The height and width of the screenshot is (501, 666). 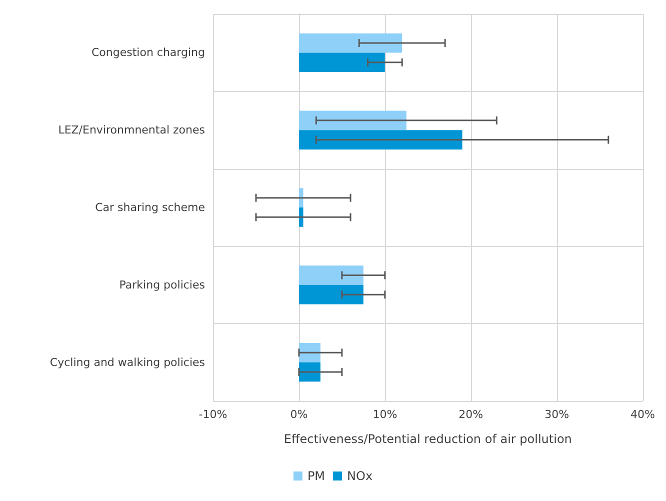 What do you see at coordinates (128, 362) in the screenshot?
I see `y-tick-label: Cycling and walking policies` at bounding box center [128, 362].